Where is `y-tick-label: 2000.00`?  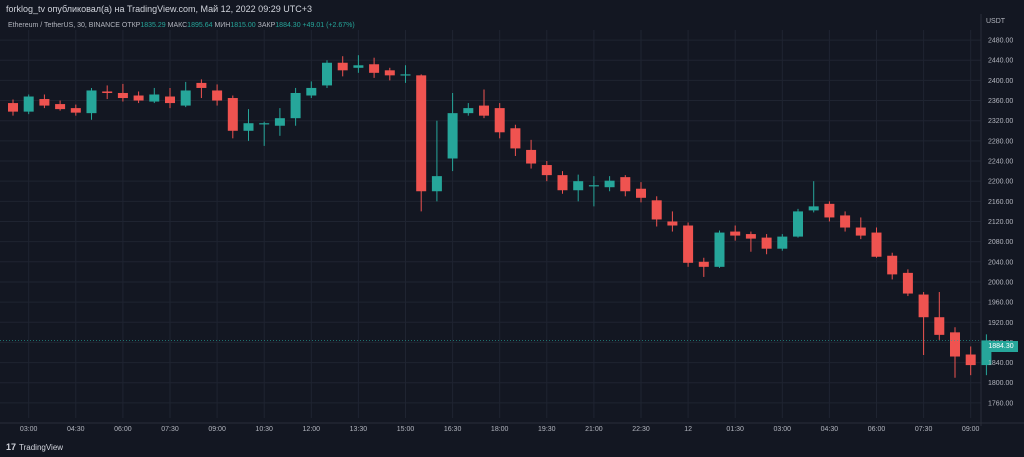
y-tick-label: 2000.00 is located at coordinates (1000, 282).